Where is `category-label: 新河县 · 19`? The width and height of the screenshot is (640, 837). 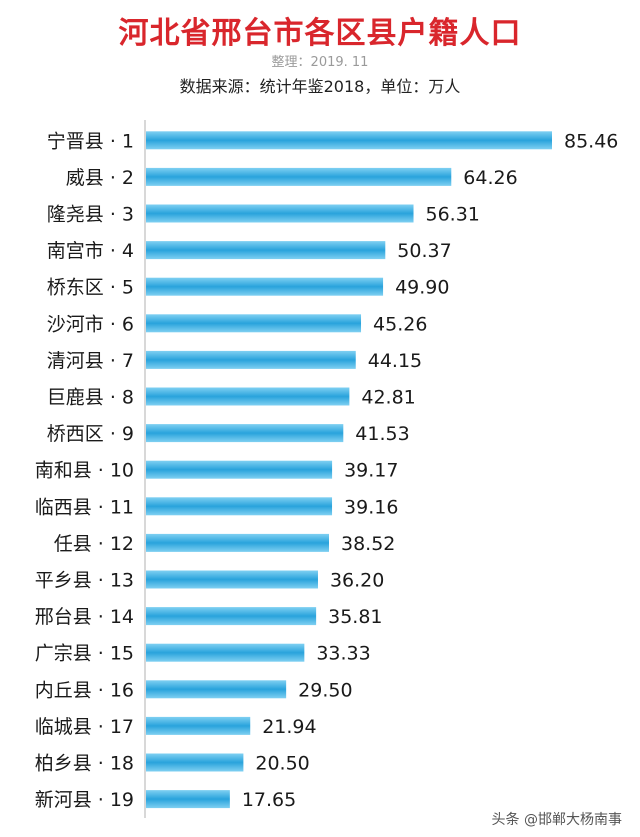 category-label: 新河县 · 19 is located at coordinates (84, 800).